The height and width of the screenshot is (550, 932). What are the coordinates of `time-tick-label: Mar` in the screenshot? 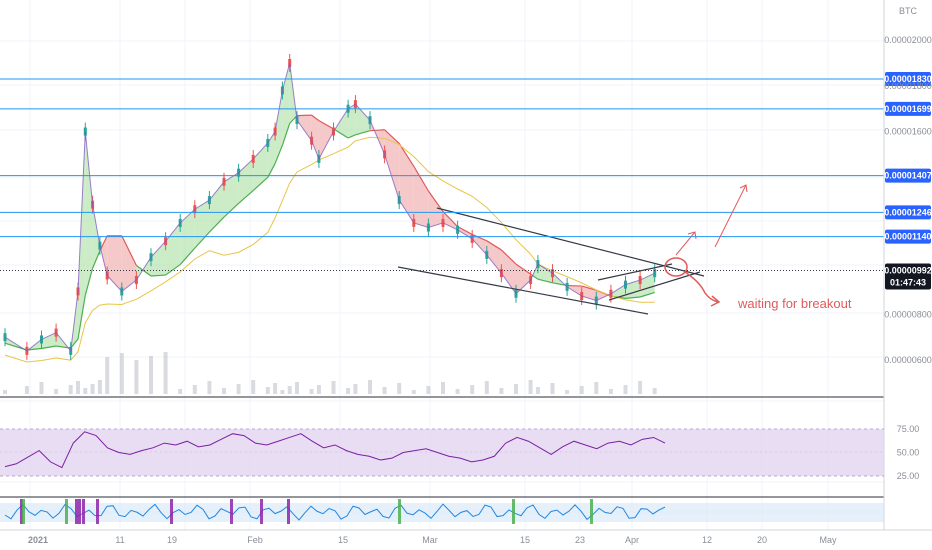 It's located at (430, 540).